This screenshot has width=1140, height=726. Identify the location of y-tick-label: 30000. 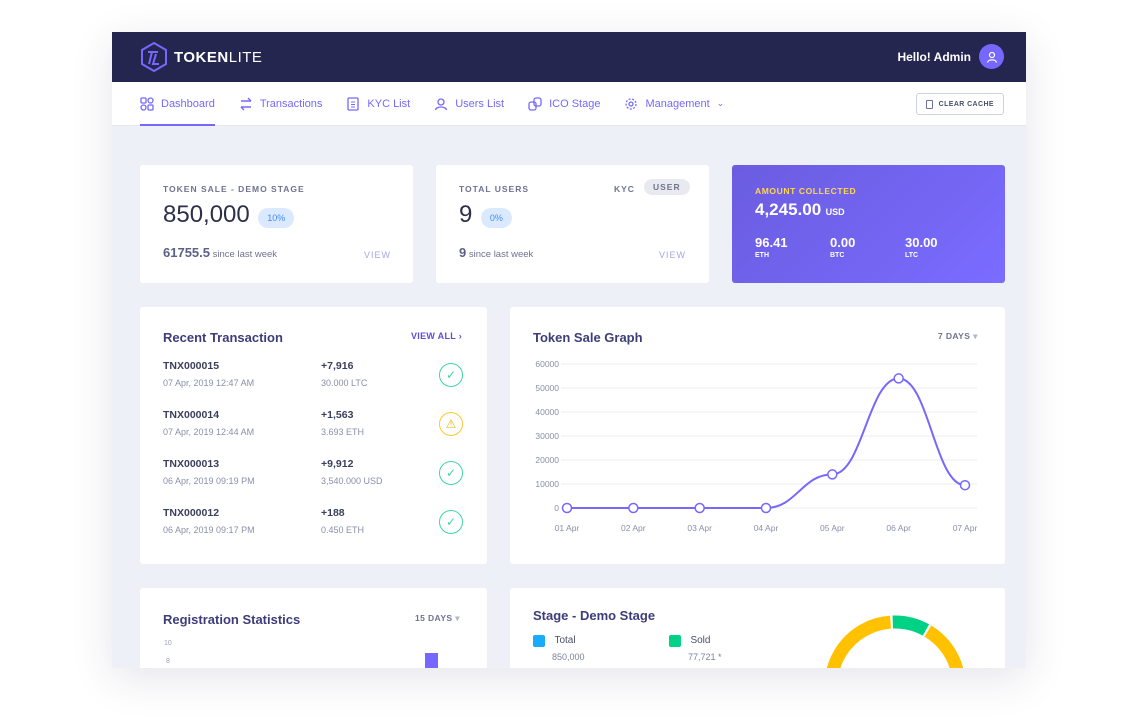
(547, 436).